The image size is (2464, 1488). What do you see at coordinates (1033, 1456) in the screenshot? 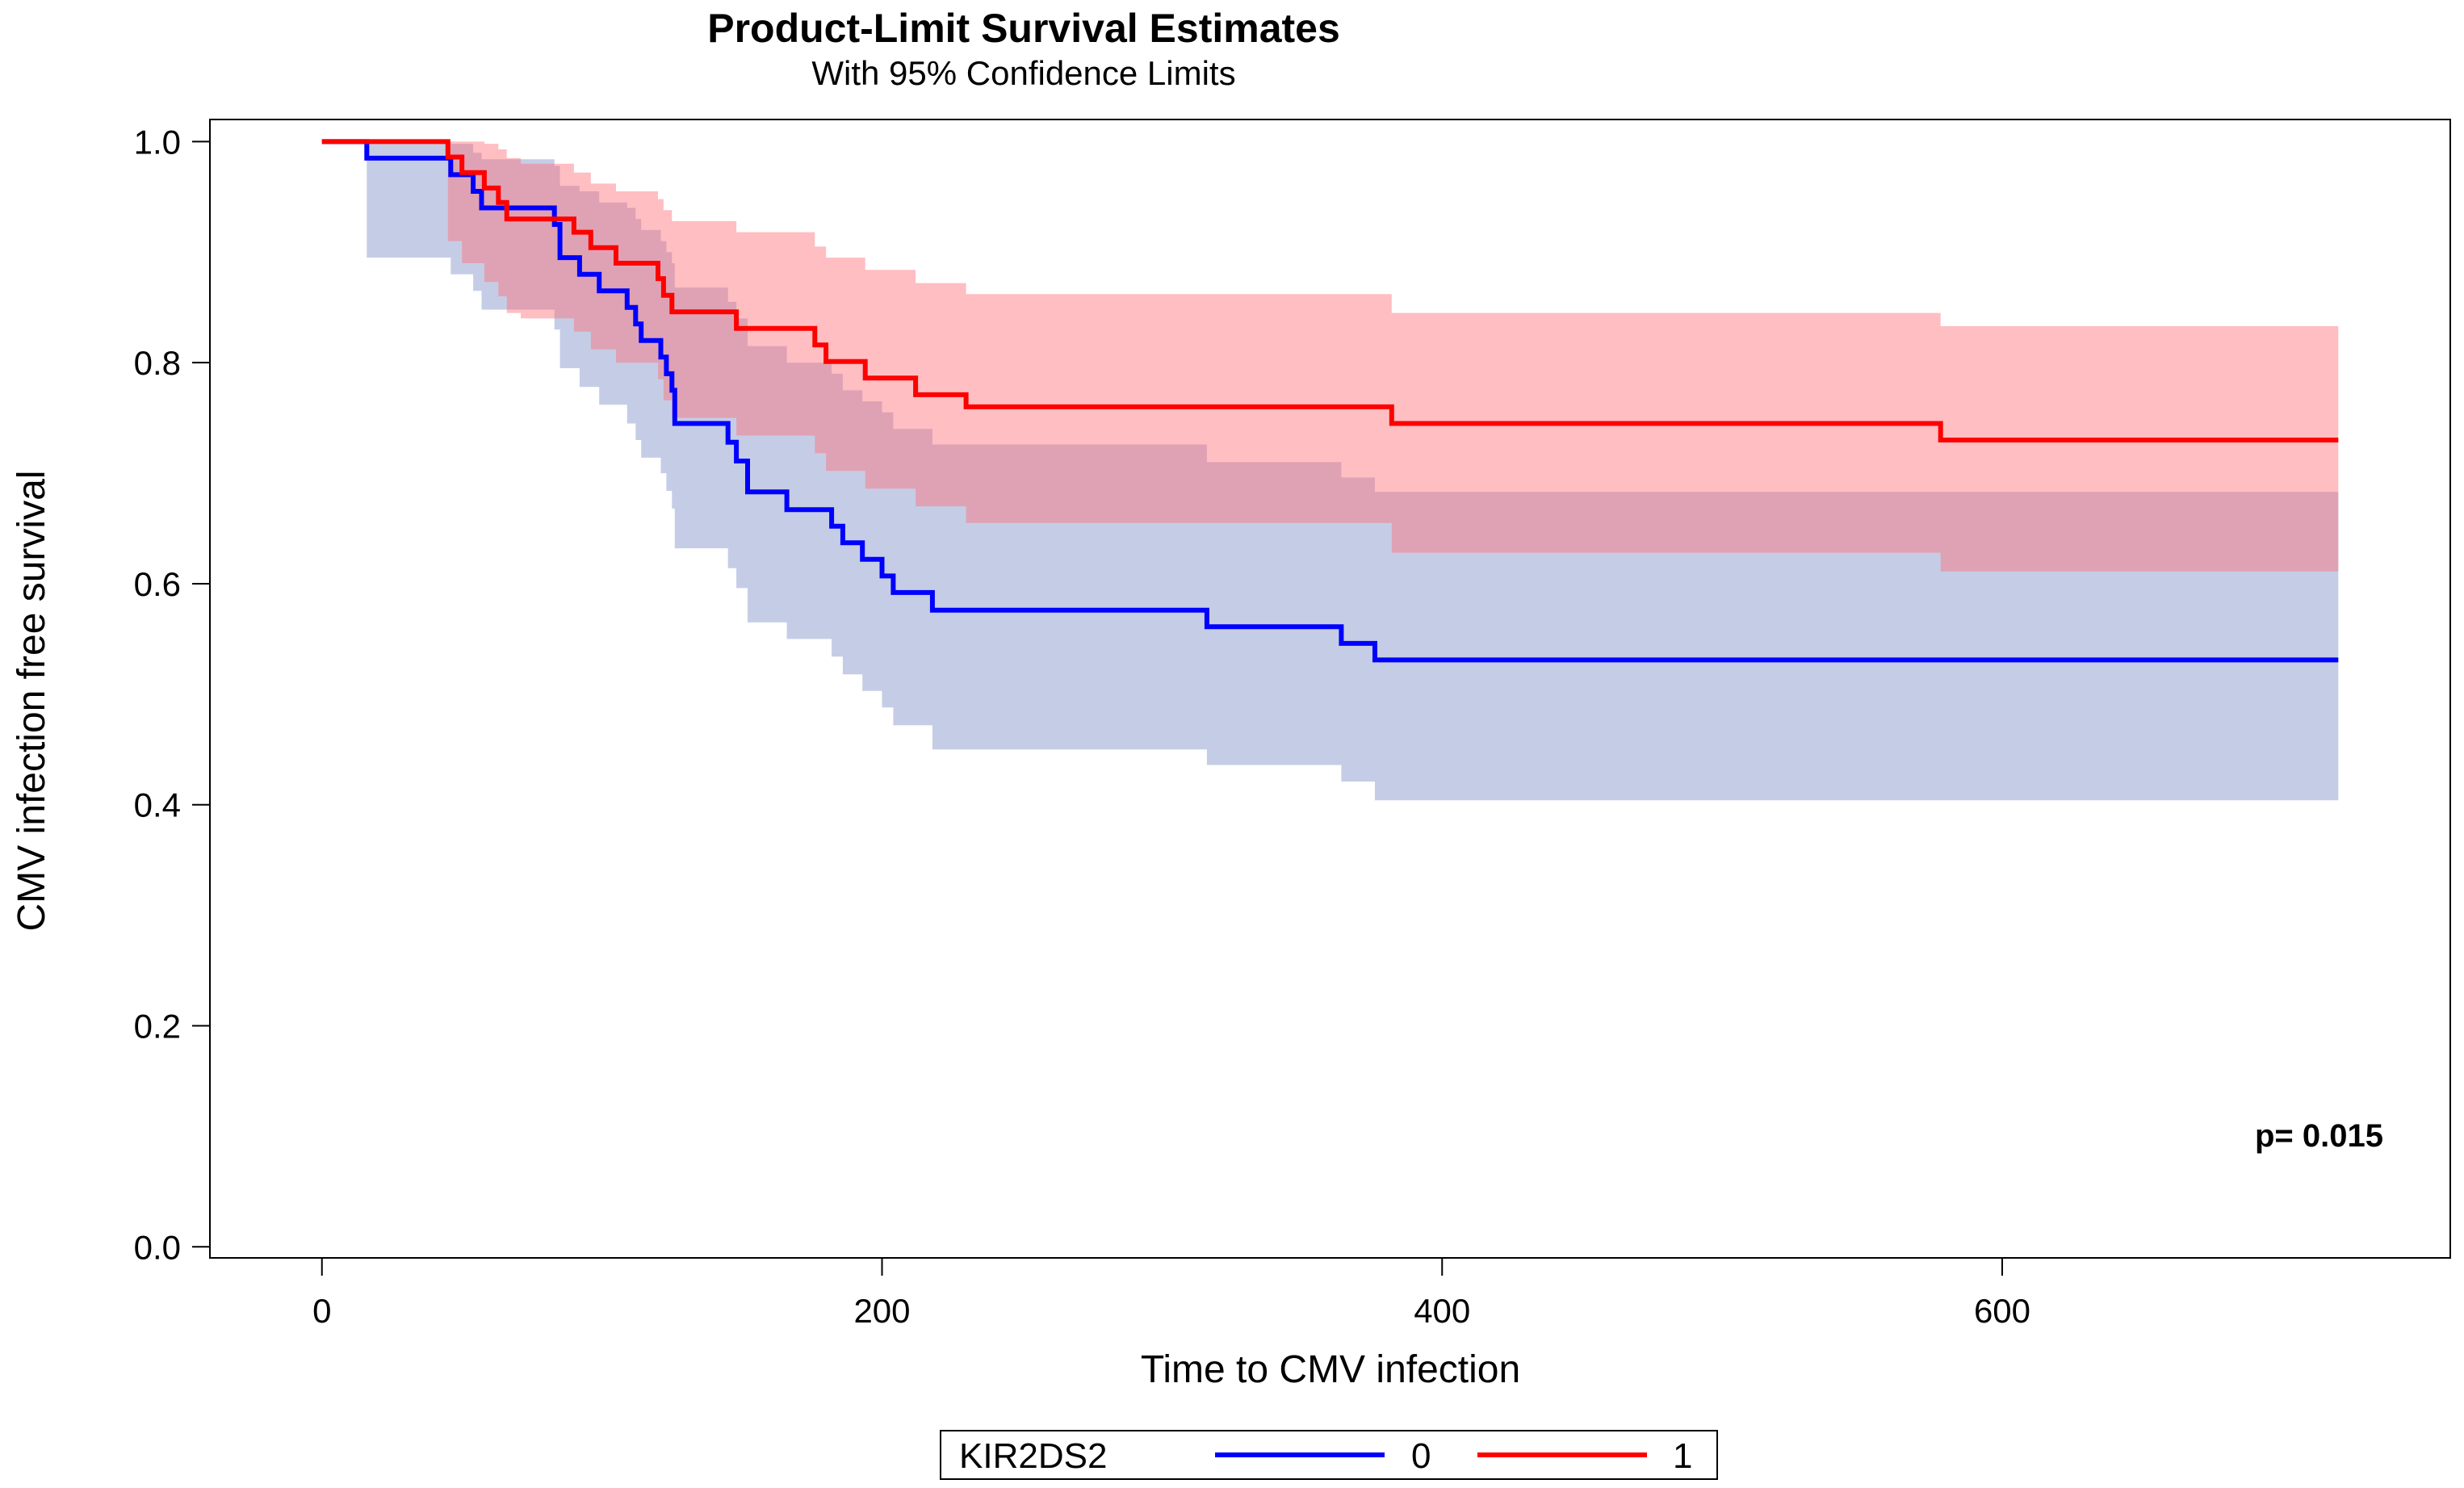
I see `legend-title: KIR2DS2` at bounding box center [1033, 1456].